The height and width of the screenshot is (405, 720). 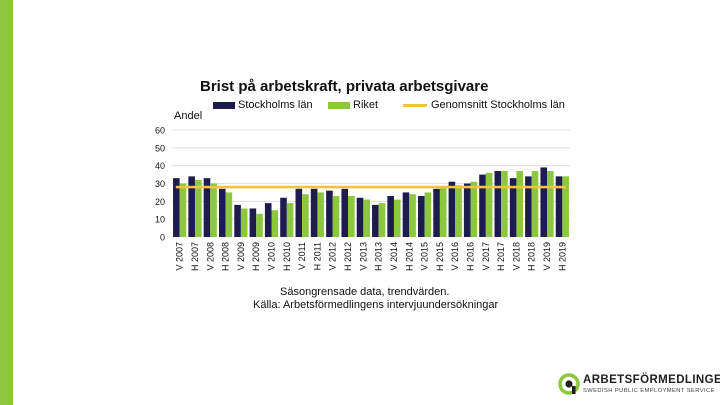 I want to click on x-tick-label: V 2018, so click(x=516, y=256).